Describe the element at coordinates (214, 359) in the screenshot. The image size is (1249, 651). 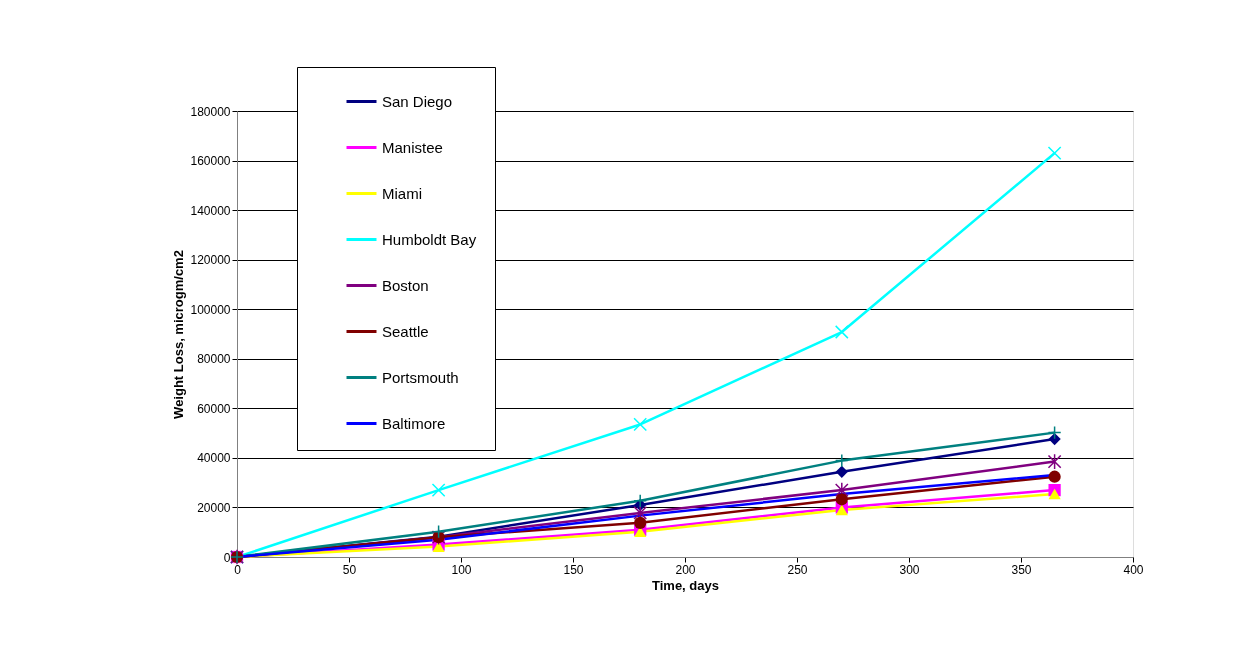
I see `y-tick-label: 80000` at that location.